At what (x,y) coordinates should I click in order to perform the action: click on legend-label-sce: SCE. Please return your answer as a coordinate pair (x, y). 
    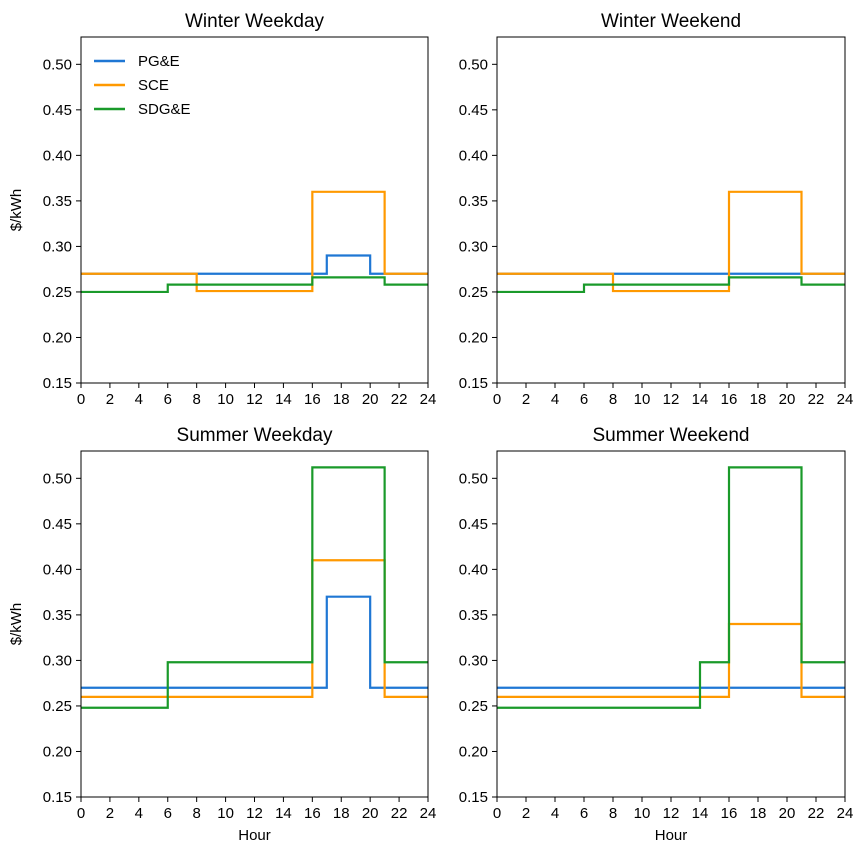
    Looking at the image, I should click on (153, 85).